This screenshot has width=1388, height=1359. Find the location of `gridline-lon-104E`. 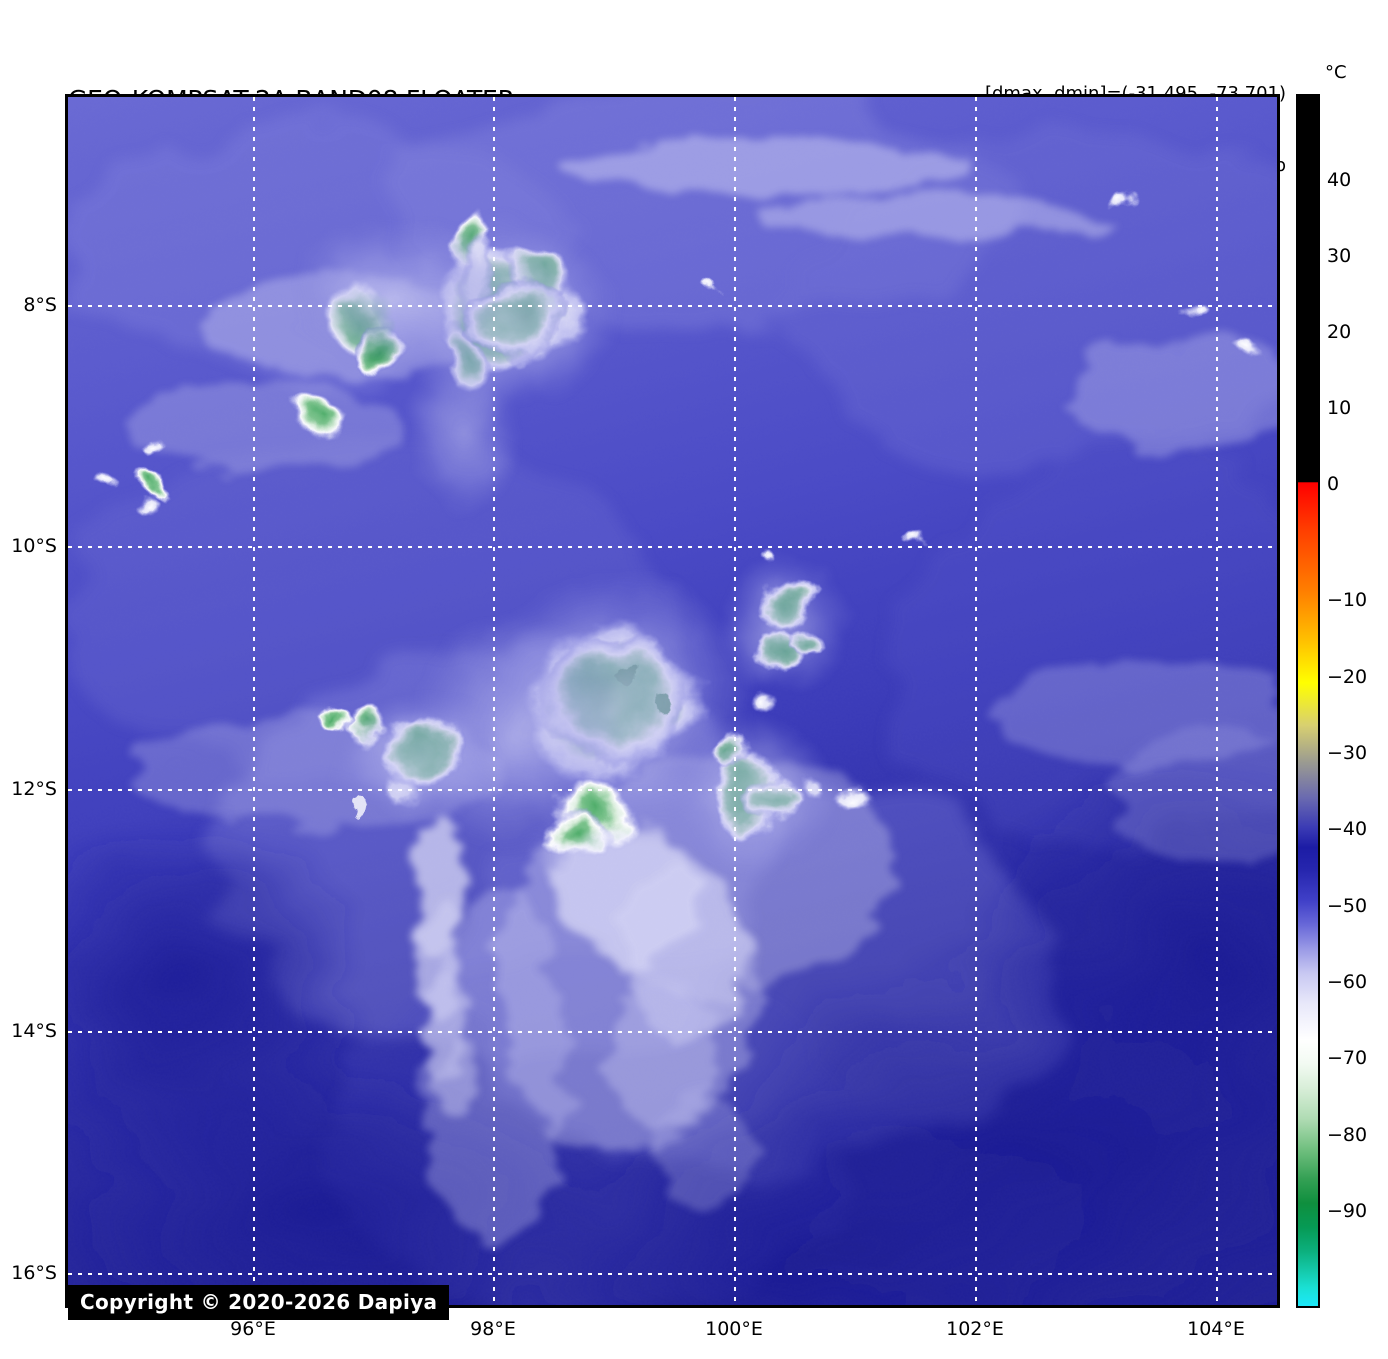

gridline-lon-104E is located at coordinates (1217, 701).